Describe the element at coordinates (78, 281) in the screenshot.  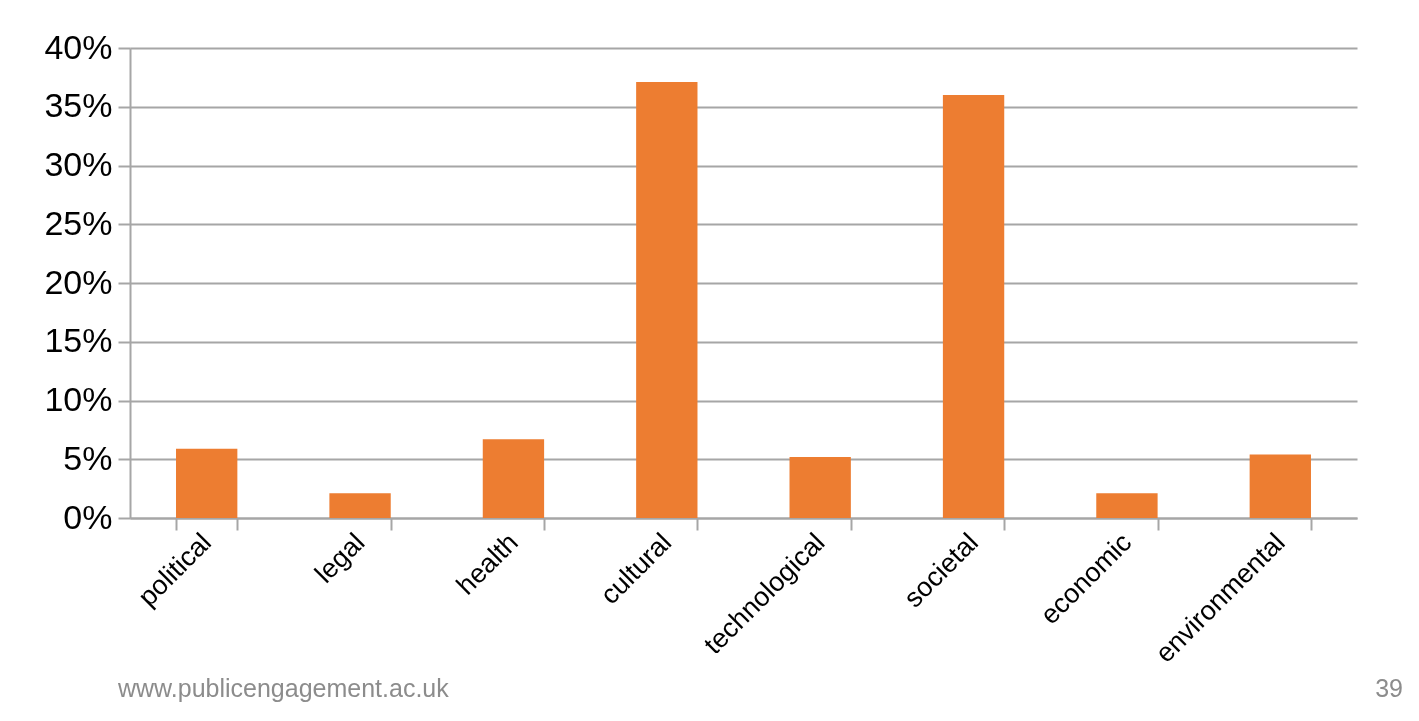
I see `y-tick-label: 20%` at that location.